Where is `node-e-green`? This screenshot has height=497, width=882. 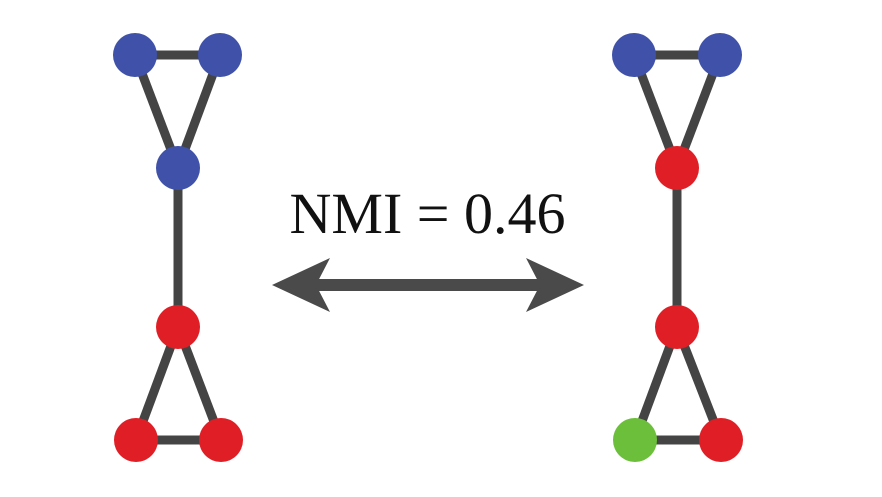
node-e-green is located at coordinates (635, 440).